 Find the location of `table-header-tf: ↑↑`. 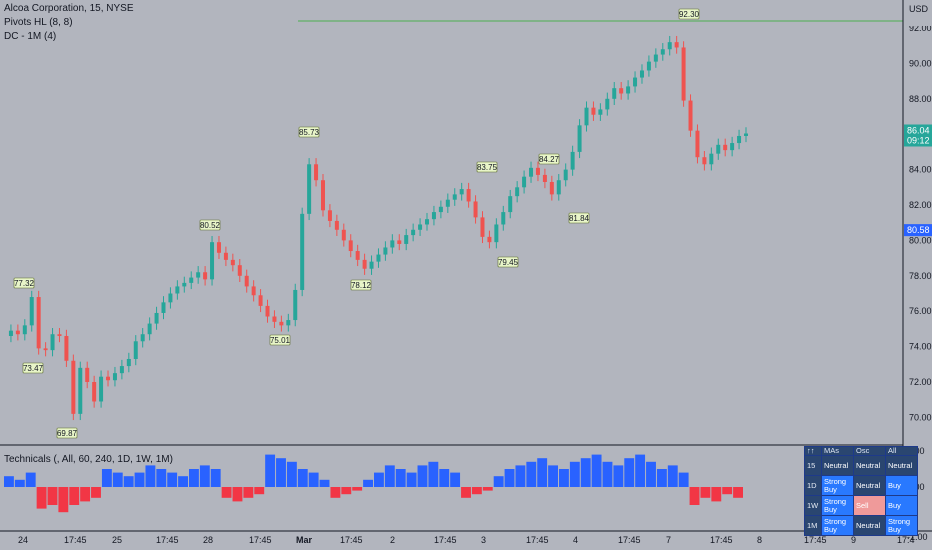

table-header-tf: ↑↑ is located at coordinates (813, 451).